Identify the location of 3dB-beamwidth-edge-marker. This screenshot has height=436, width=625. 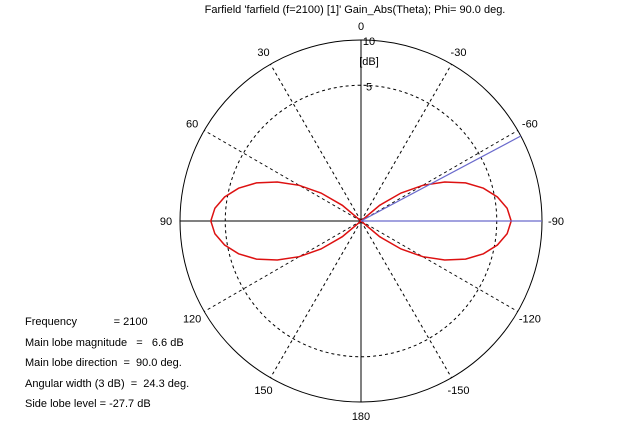
(441, 178).